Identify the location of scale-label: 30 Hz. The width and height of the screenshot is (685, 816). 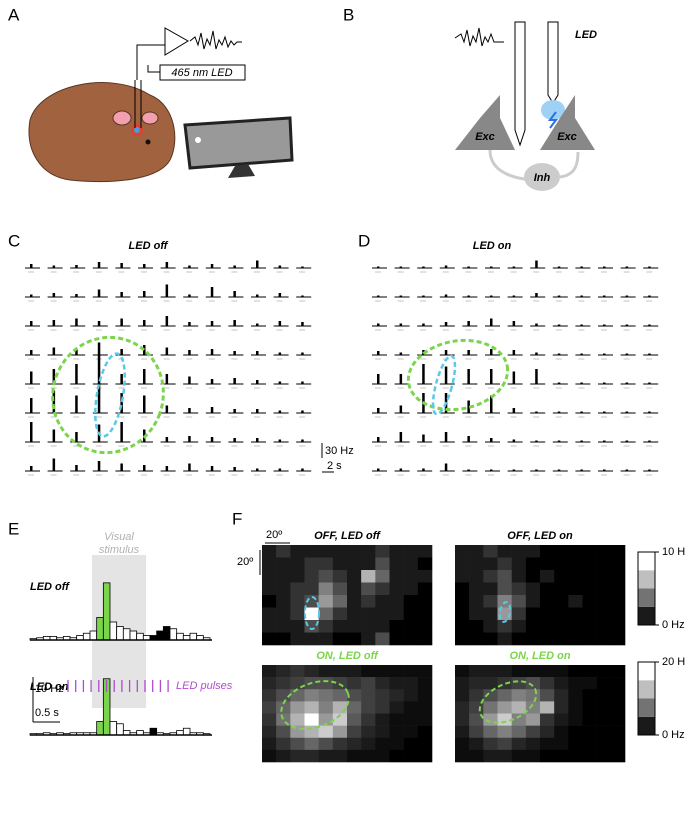
(339, 451).